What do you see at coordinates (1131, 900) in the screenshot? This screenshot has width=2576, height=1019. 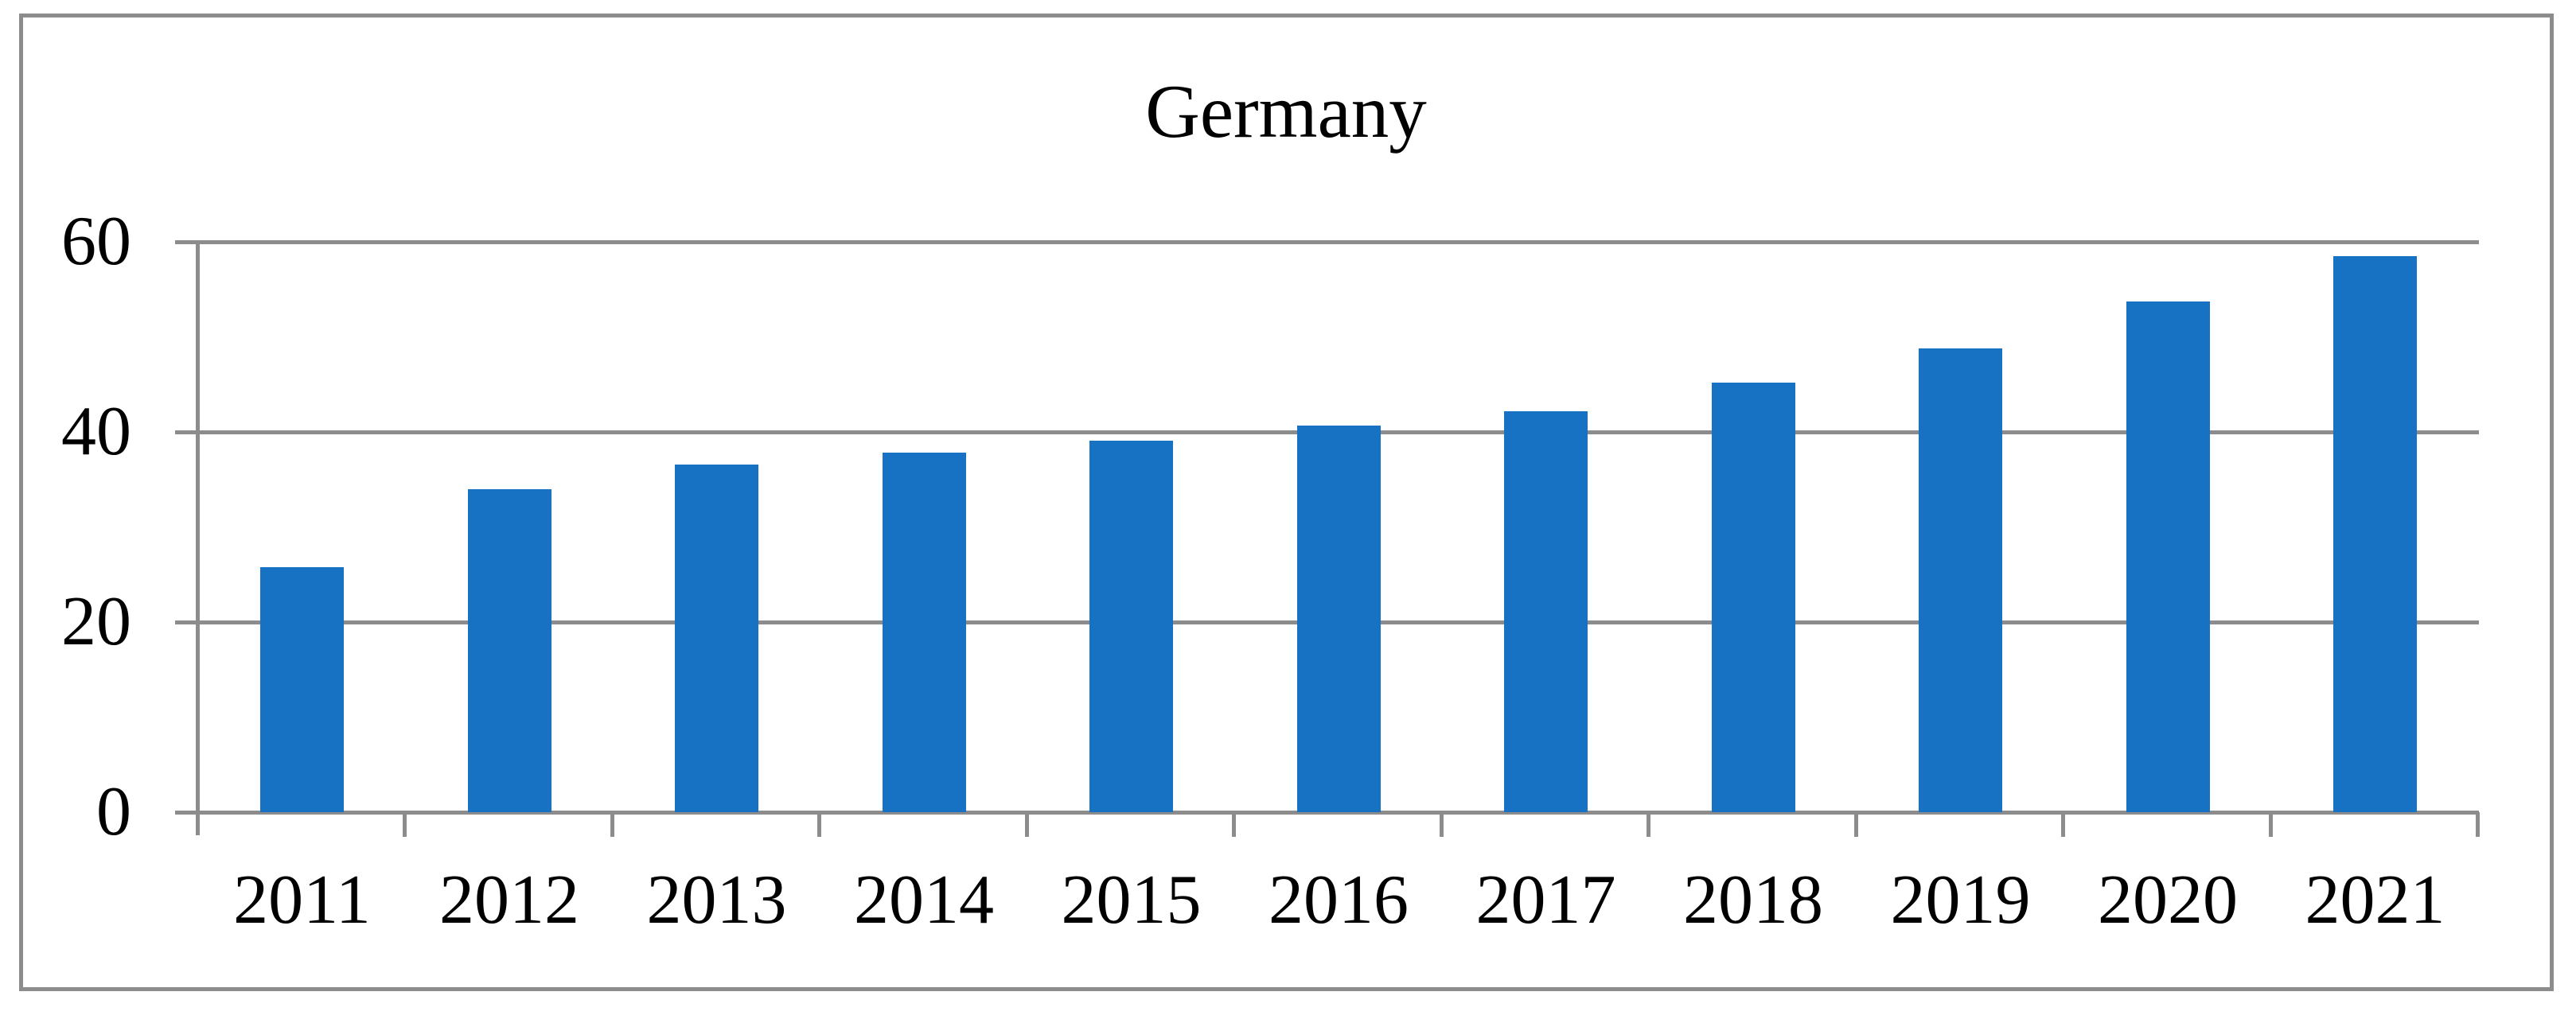 I see `x-tick-label: 2015` at bounding box center [1131, 900].